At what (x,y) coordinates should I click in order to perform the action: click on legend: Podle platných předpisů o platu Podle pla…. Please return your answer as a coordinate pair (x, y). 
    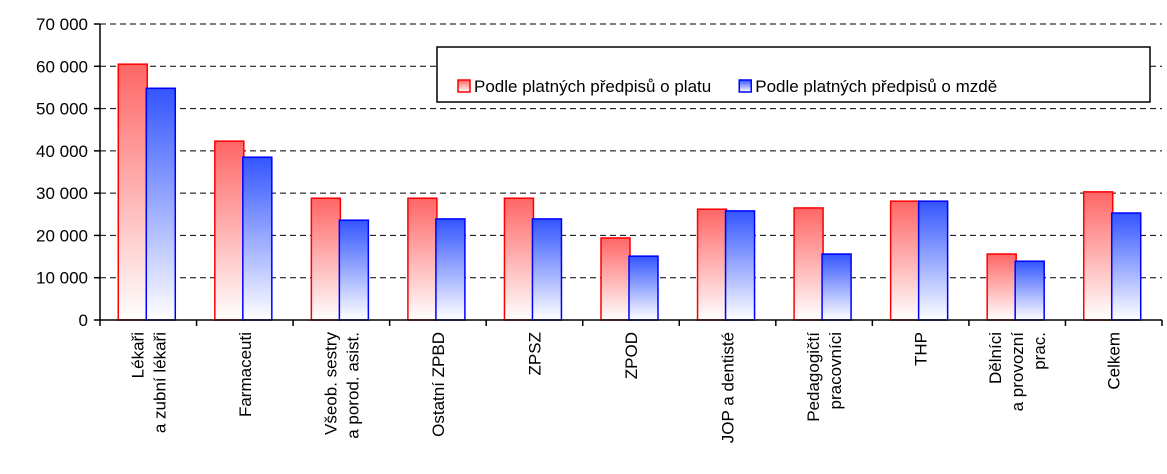
    Looking at the image, I should click on (793, 74).